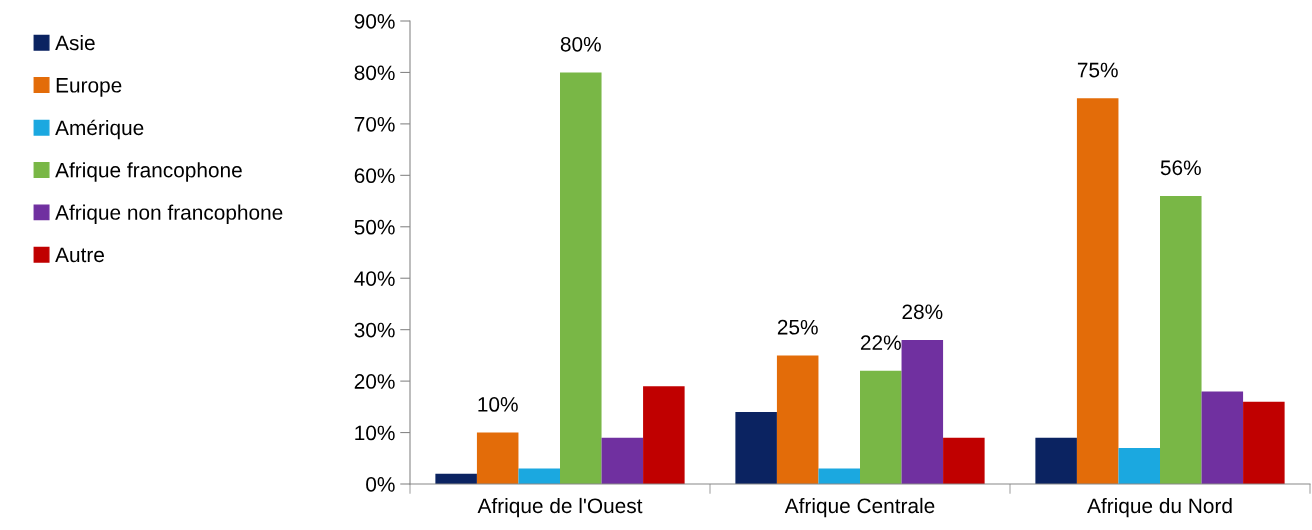 The image size is (1312, 530). Describe the element at coordinates (797, 327) in the screenshot. I see `data-label: 25%` at that location.